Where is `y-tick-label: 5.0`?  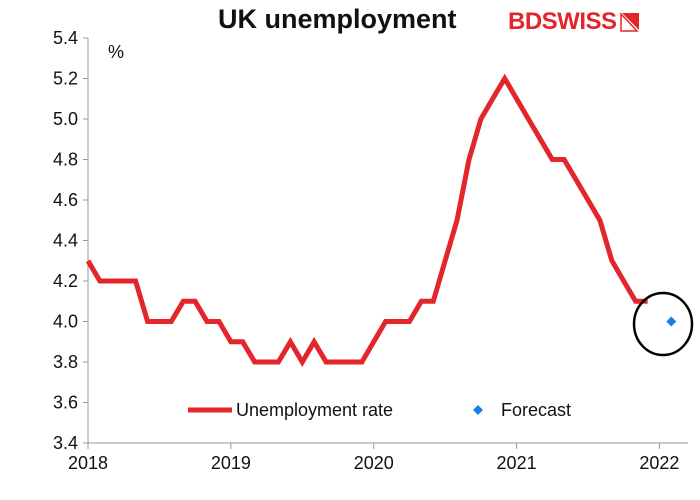
y-tick-label: 5.0 is located at coordinates (65, 119).